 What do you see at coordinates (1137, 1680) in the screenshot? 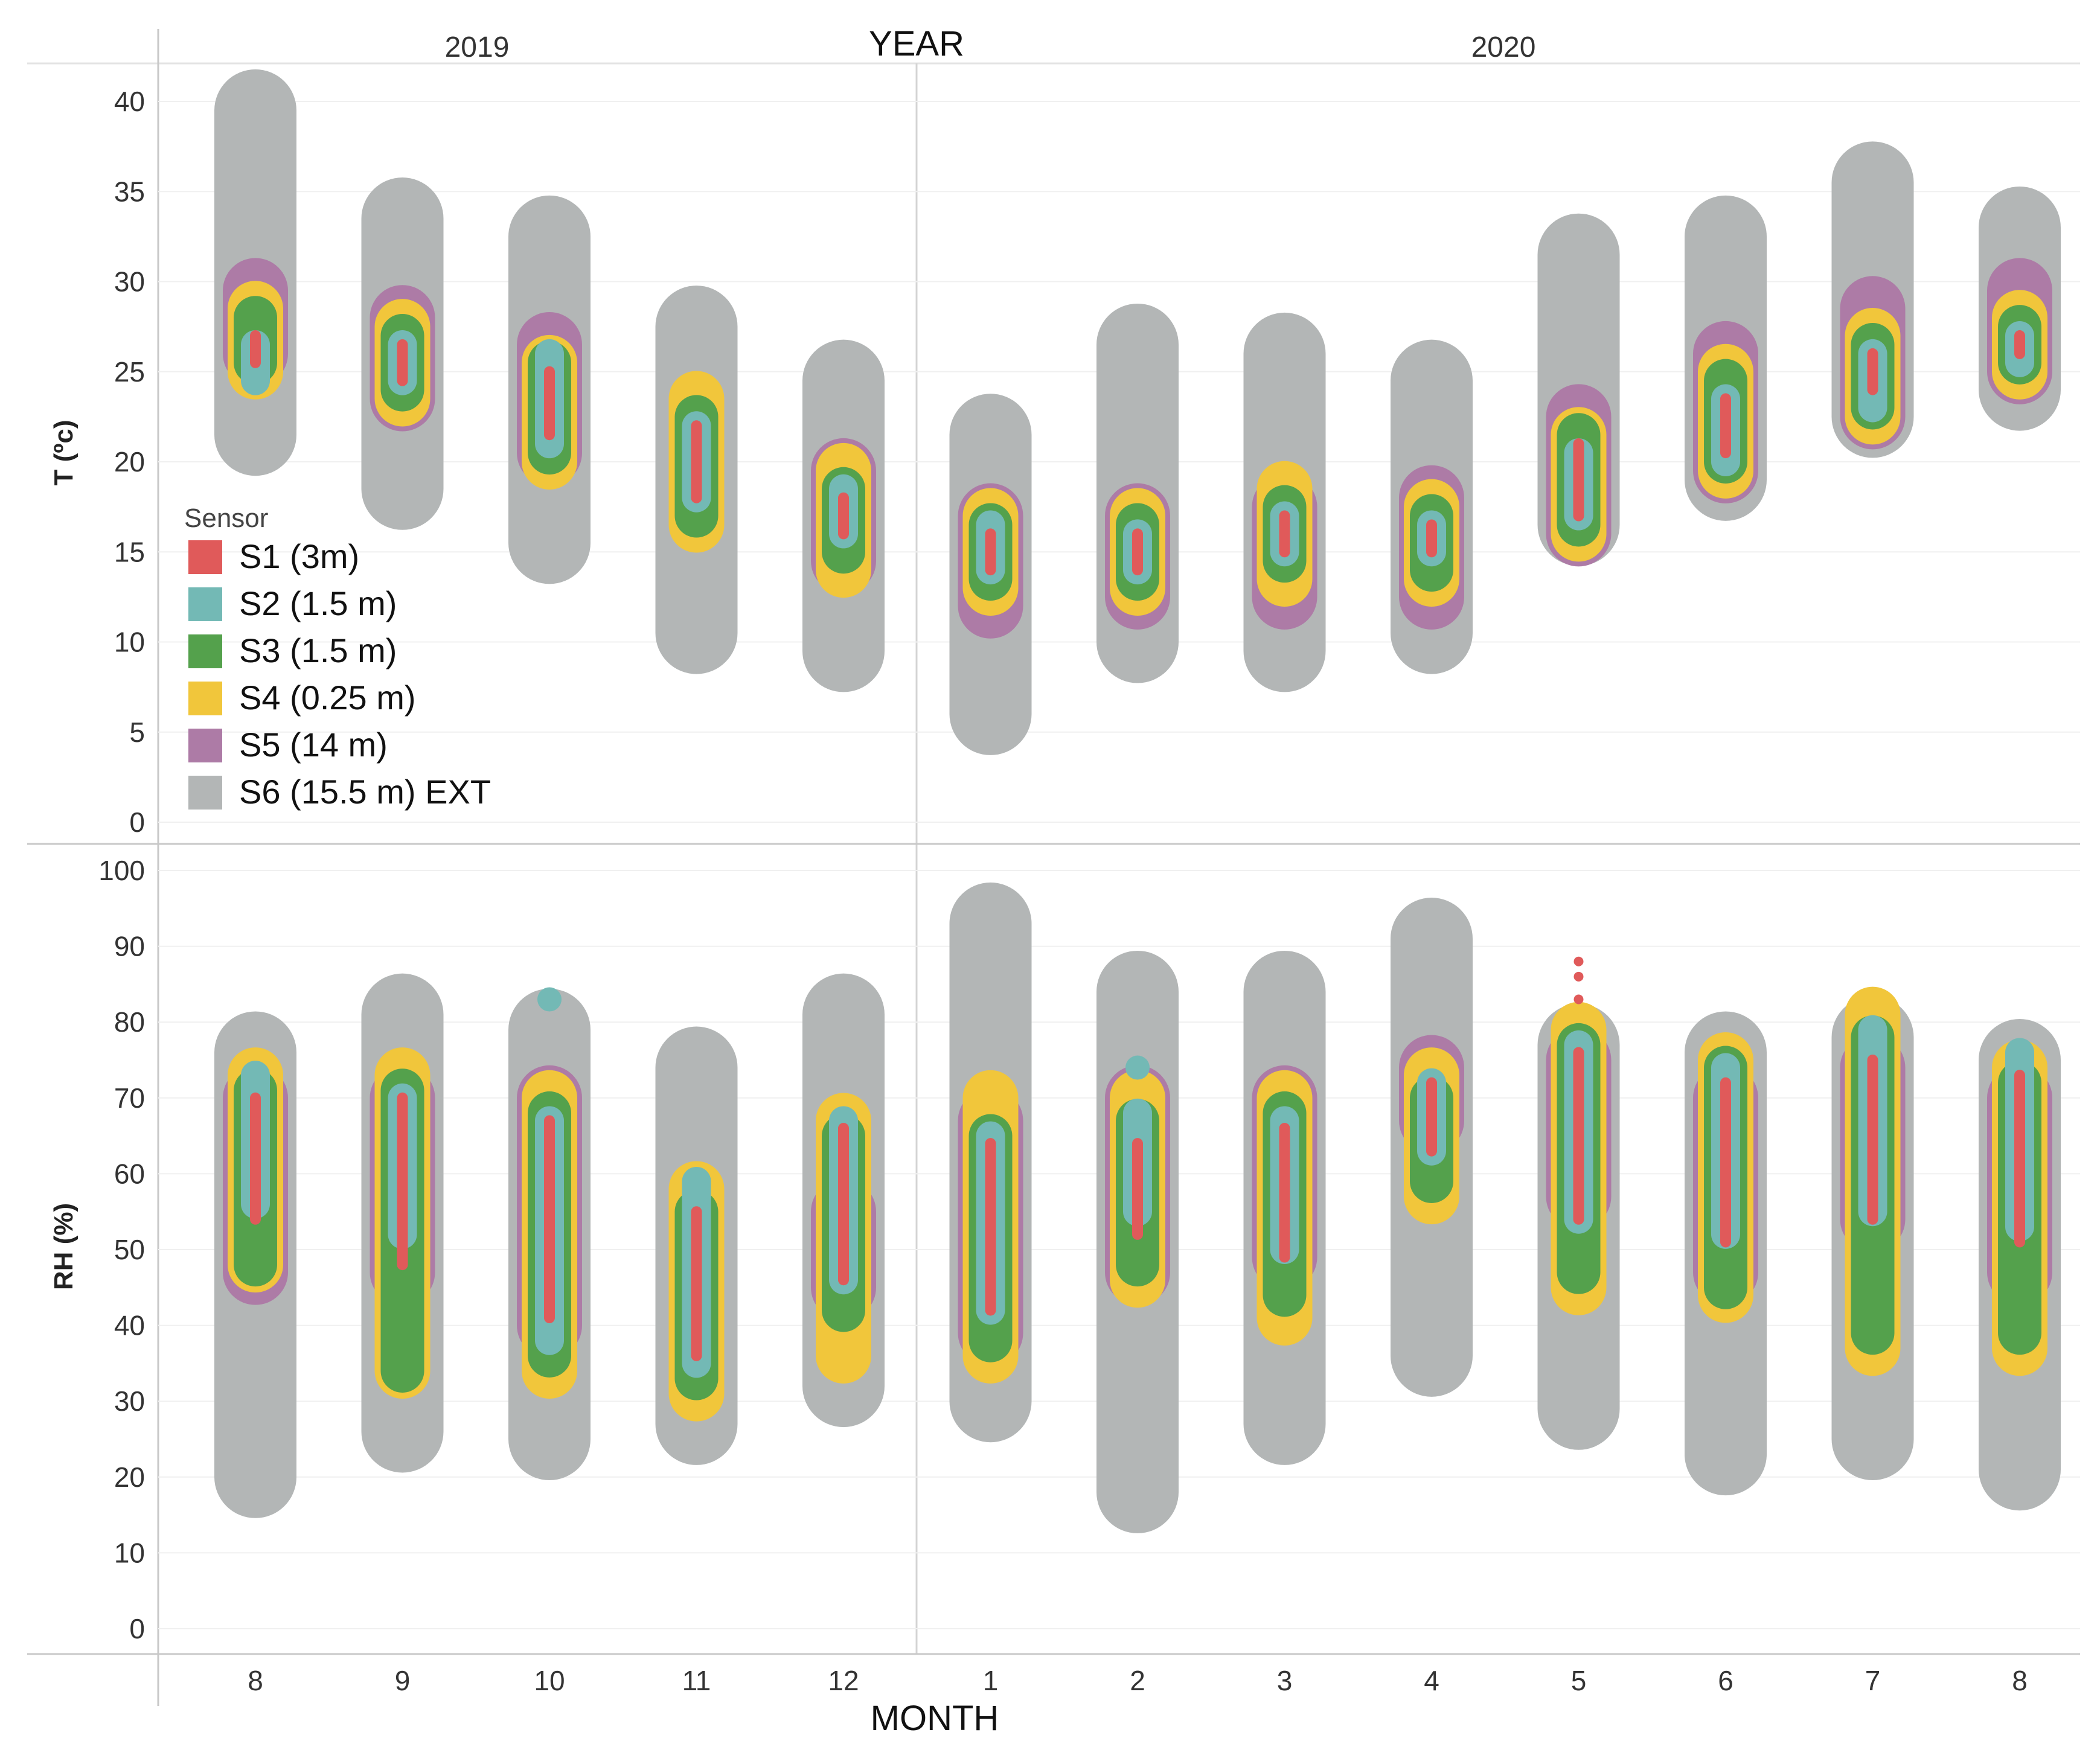
I see `x-tick-month-6: 2` at bounding box center [1137, 1680].